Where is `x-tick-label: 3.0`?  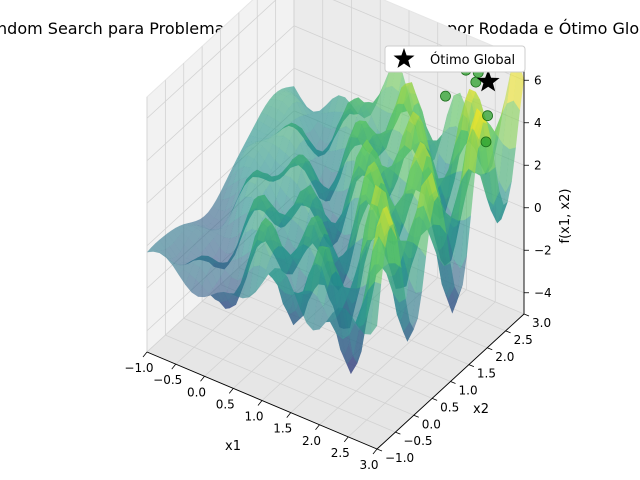
x-tick-label: 3.0 is located at coordinates (368, 465).